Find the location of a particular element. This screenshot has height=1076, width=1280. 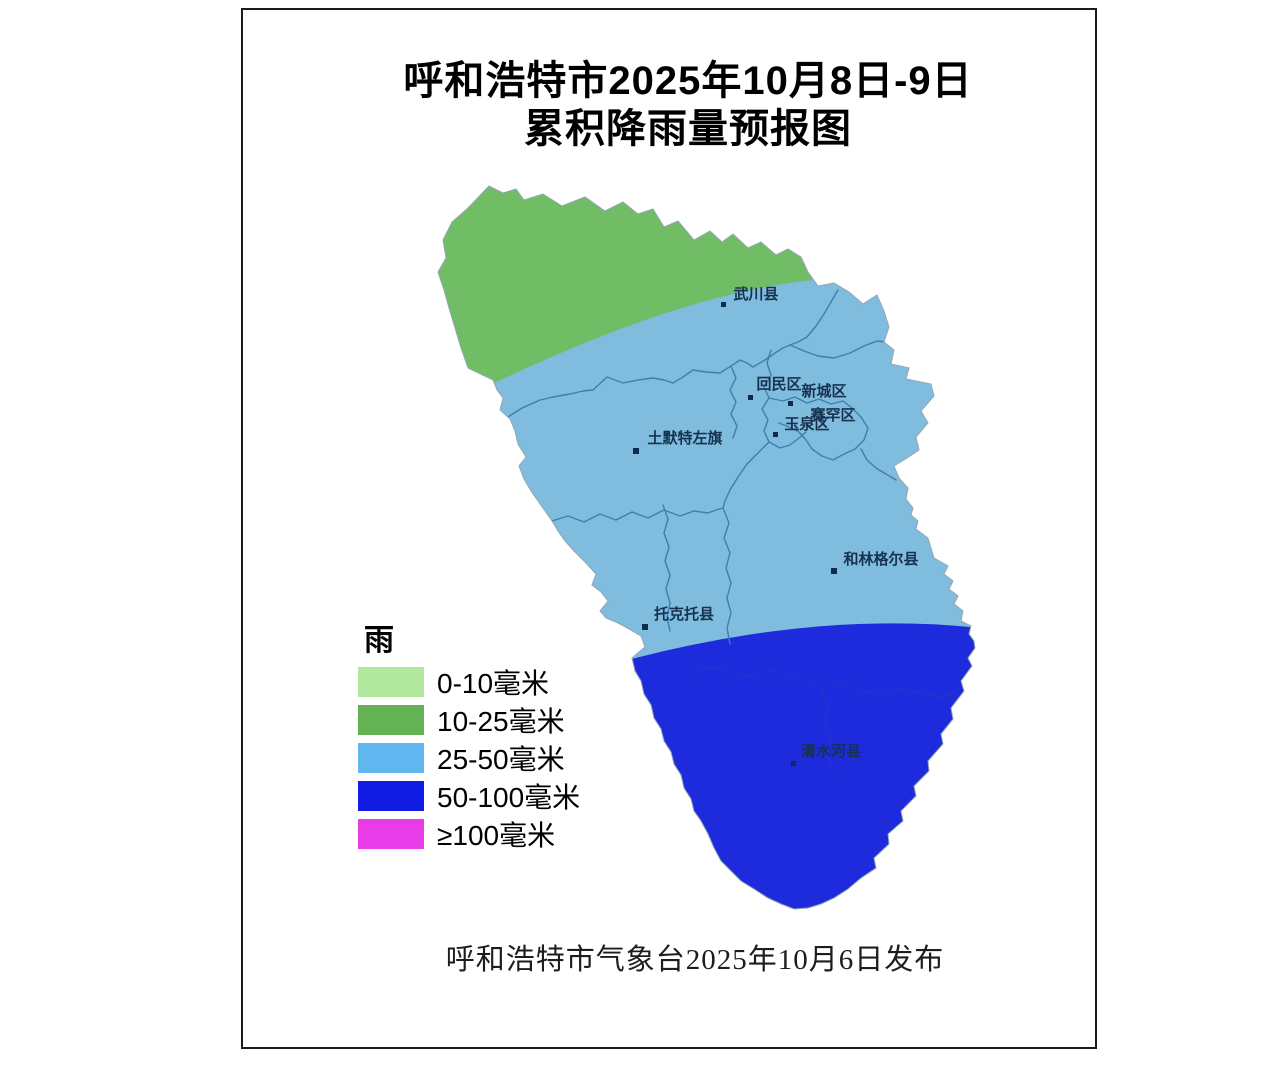

page-title-line1: 呼和浩特市2025年10月8日-9日 is located at coordinates (688, 81).